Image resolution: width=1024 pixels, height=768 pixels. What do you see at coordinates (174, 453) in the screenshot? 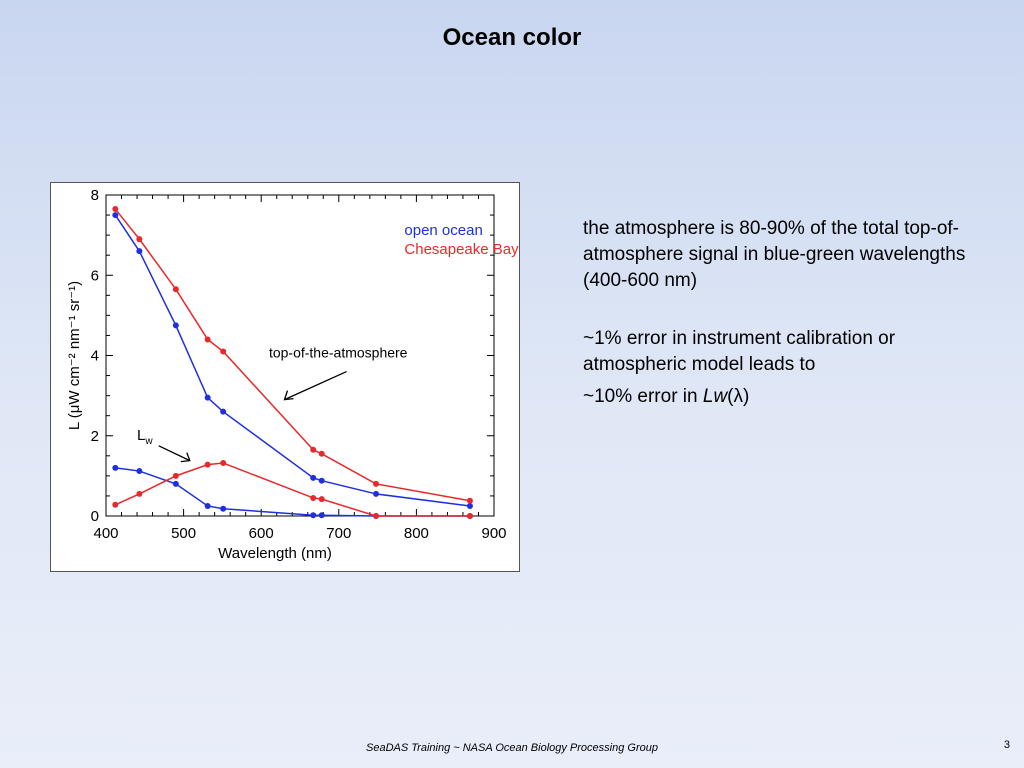
I see `annotation-lw-arrow` at bounding box center [174, 453].